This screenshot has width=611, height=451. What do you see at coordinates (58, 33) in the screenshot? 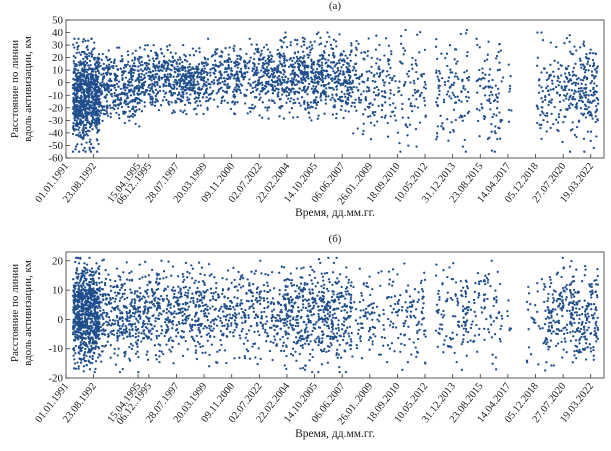
I see `y-tick-label: 40` at bounding box center [58, 33].